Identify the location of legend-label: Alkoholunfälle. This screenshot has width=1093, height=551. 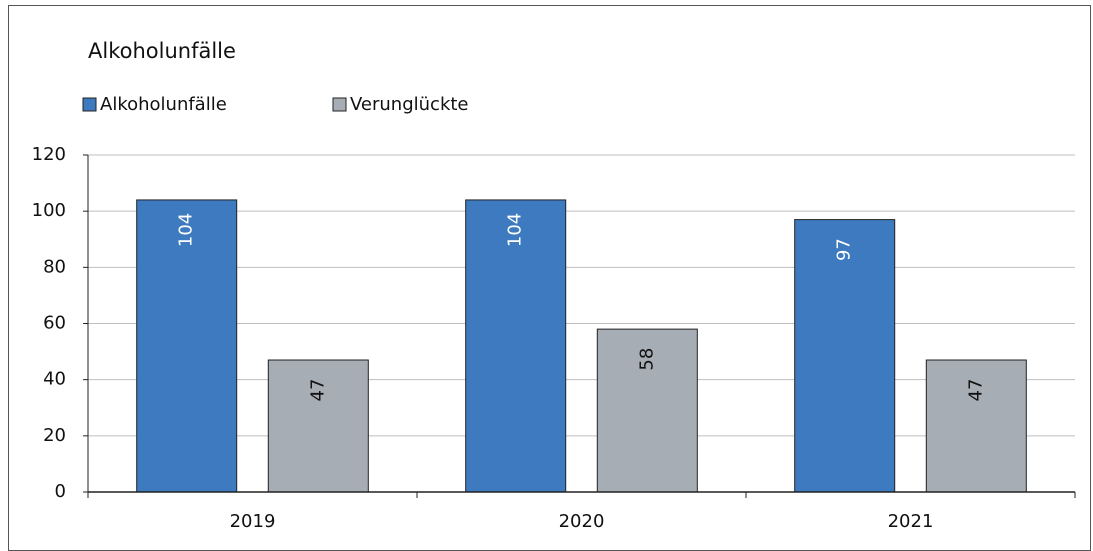
(163, 104).